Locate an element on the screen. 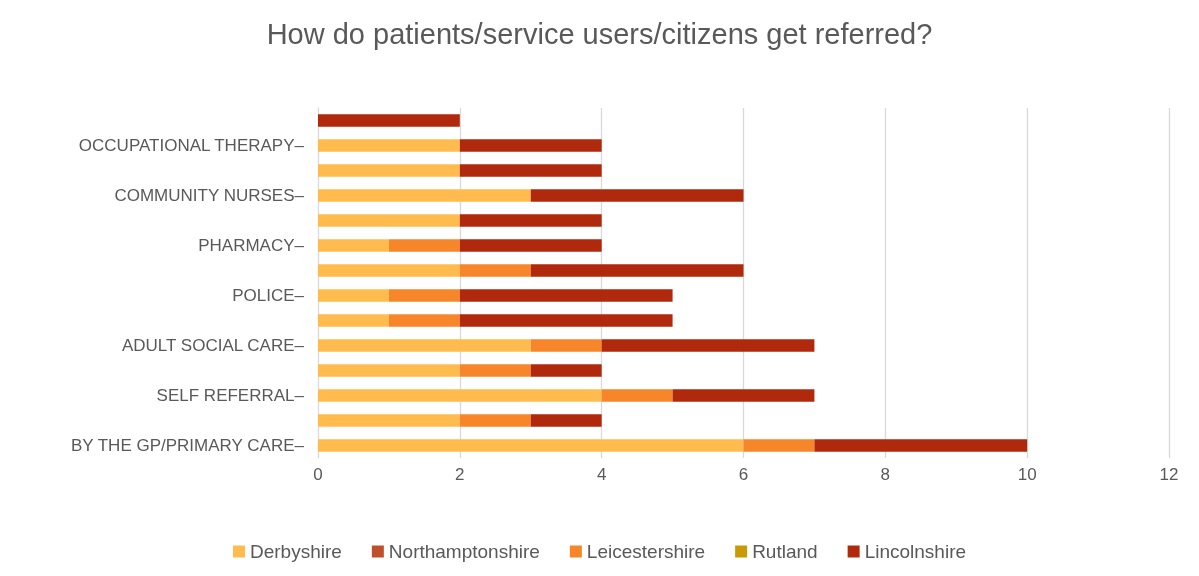 The width and height of the screenshot is (1199, 576). y-tick-label: ADULT SOCIAL CARE– is located at coordinates (213, 345).